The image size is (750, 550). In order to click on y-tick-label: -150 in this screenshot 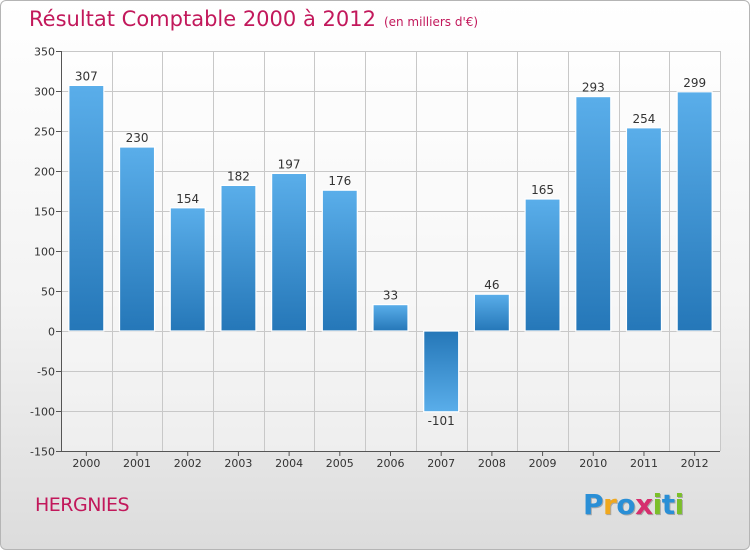, I will do `click(42, 452)`.